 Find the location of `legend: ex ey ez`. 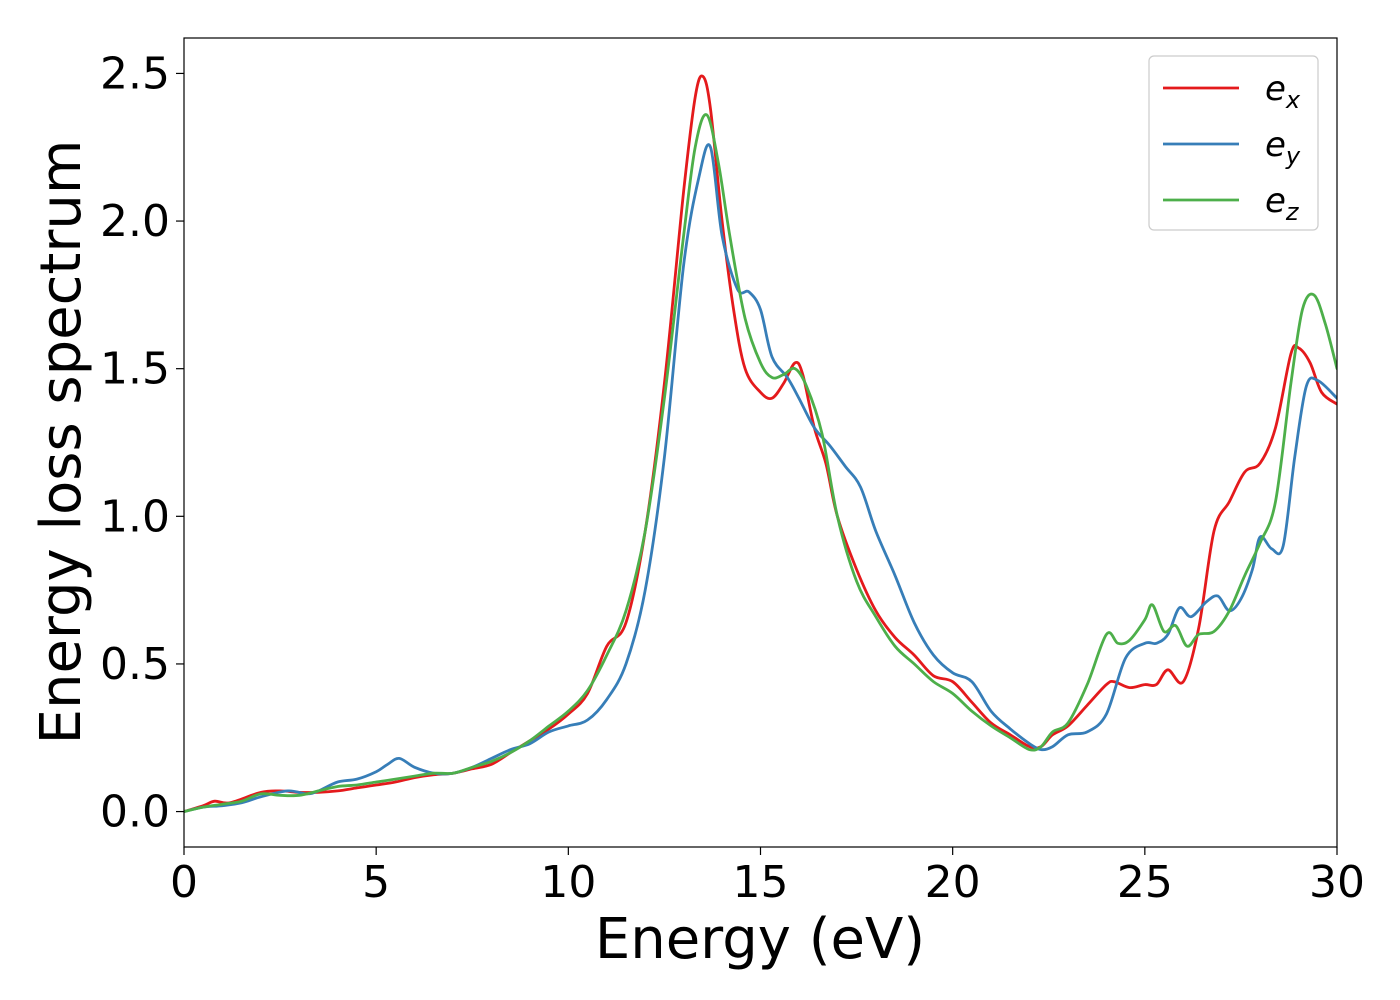

legend: ex ey ez is located at coordinates (1233, 143).